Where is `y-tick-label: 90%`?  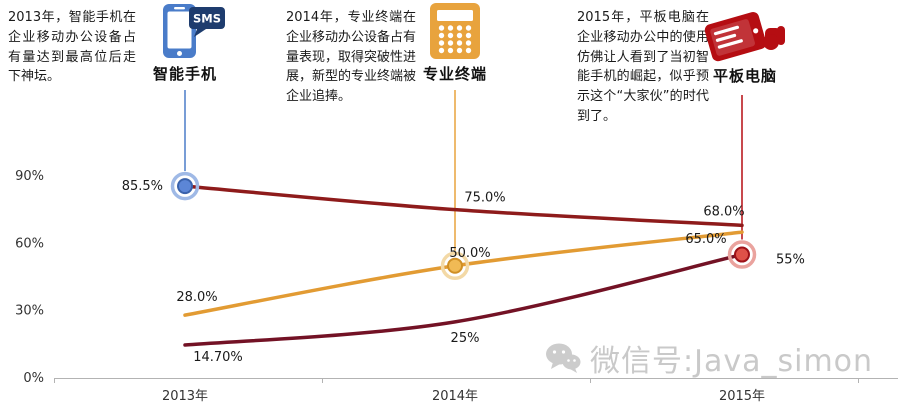
y-tick-label: 90% is located at coordinates (29, 176).